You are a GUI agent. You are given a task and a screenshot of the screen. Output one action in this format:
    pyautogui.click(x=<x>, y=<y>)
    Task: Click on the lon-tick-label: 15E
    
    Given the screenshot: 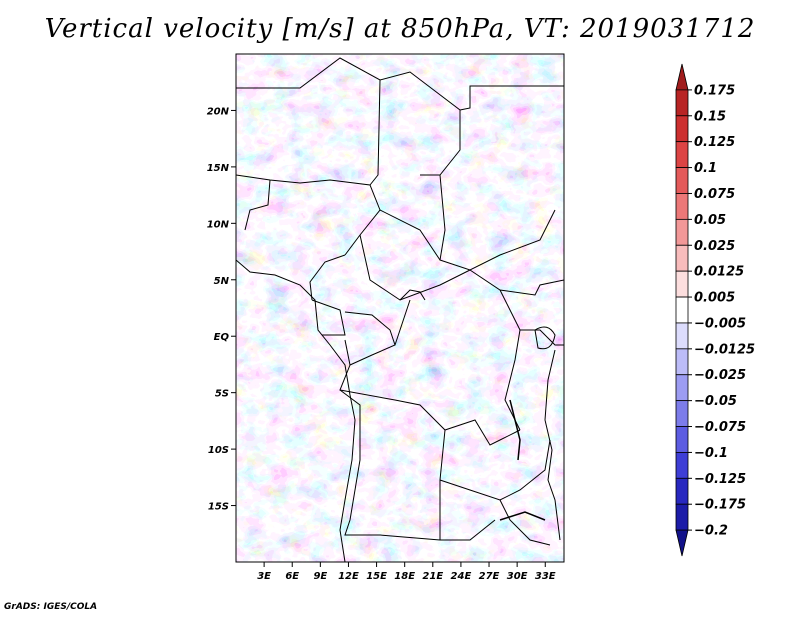 What is the action you would take?
    pyautogui.click(x=376, y=576)
    